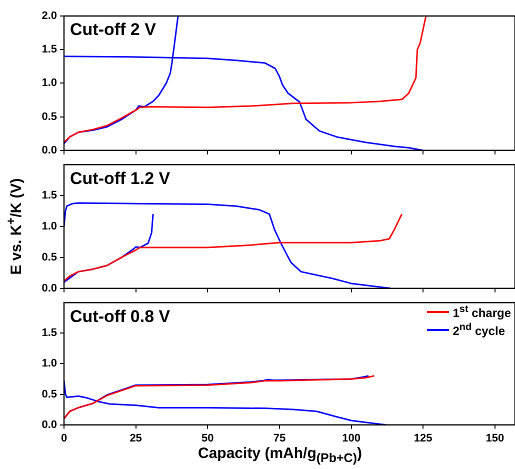 The height and width of the screenshot is (469, 515). Describe the element at coordinates (481, 312) in the screenshot. I see `legend-label: 1$^{st}$ charge` at that location.